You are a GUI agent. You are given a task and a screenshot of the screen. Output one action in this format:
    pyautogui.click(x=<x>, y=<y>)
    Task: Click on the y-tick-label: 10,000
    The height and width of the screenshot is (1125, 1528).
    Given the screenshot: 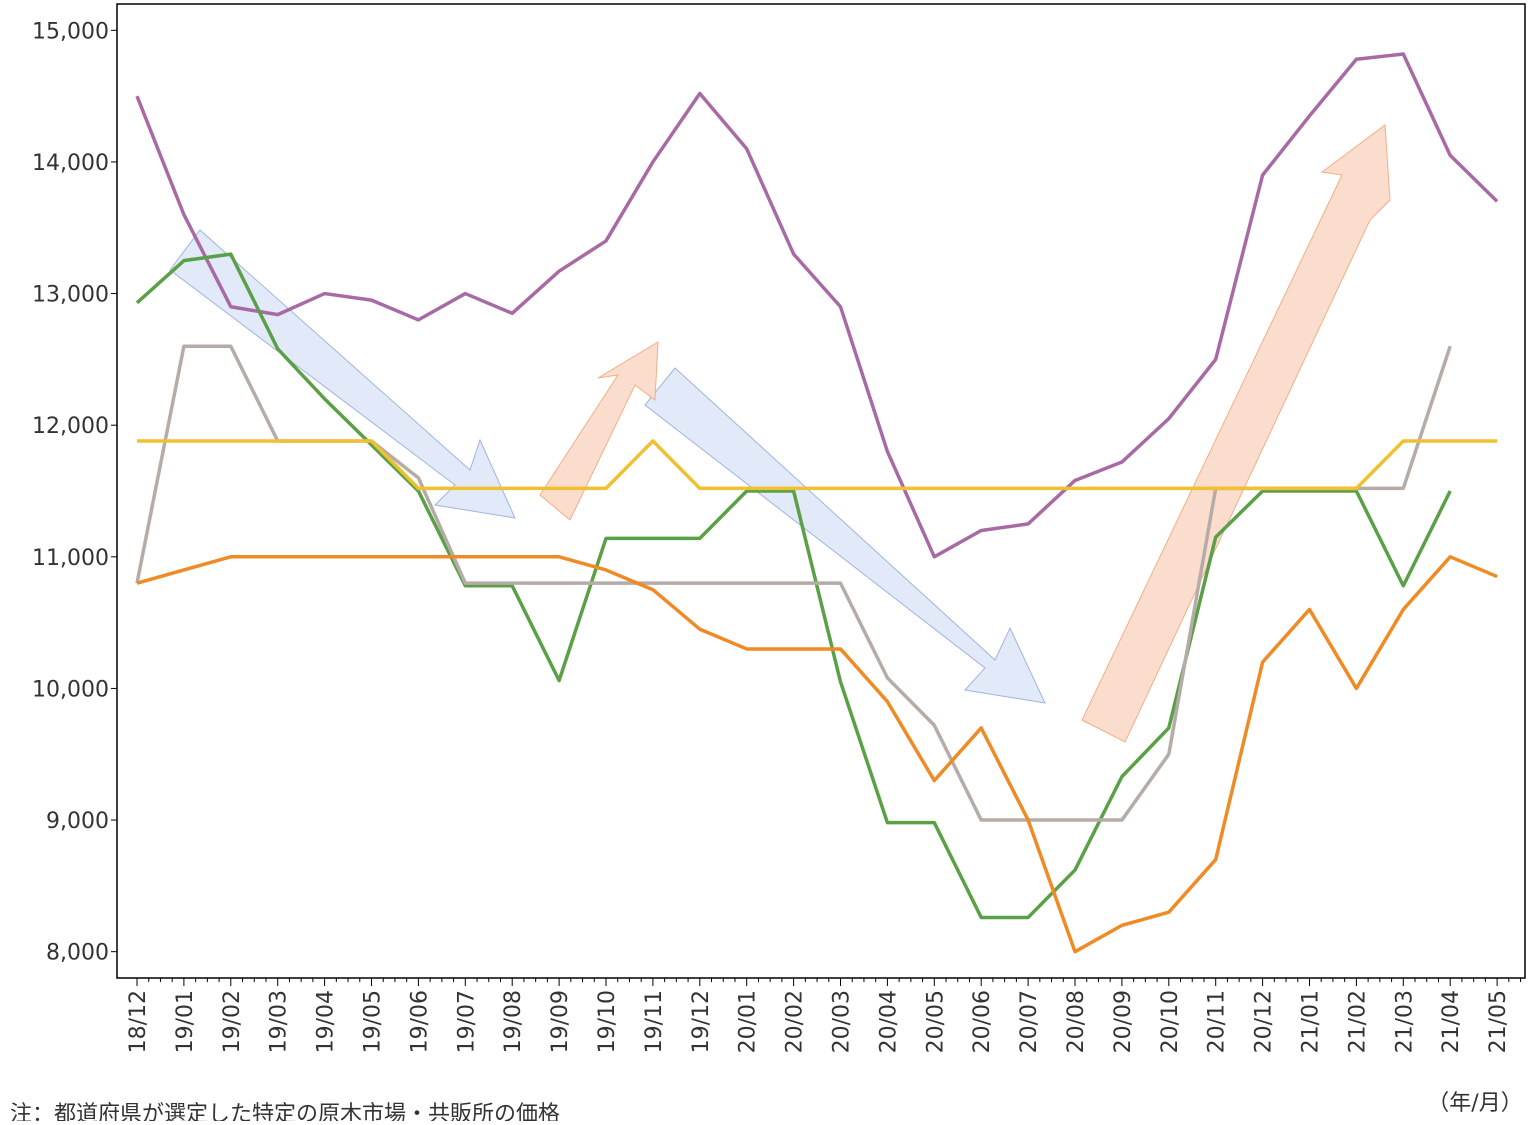 What is the action you would take?
    pyautogui.click(x=70, y=689)
    